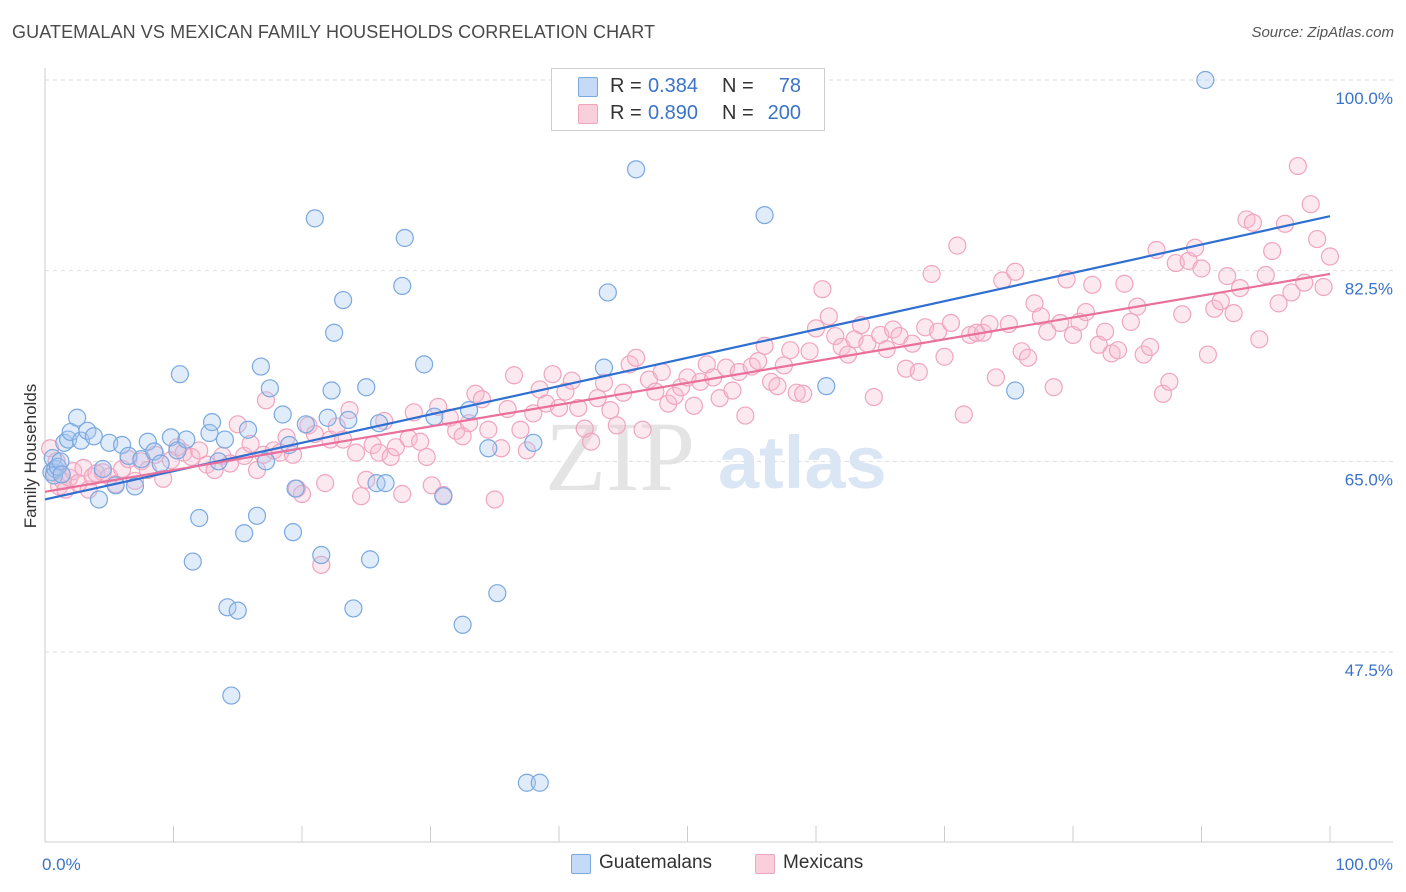 Image resolution: width=1406 pixels, height=892 pixels. I want to click on bottom-legend-swatch-blue, so click(581, 864).